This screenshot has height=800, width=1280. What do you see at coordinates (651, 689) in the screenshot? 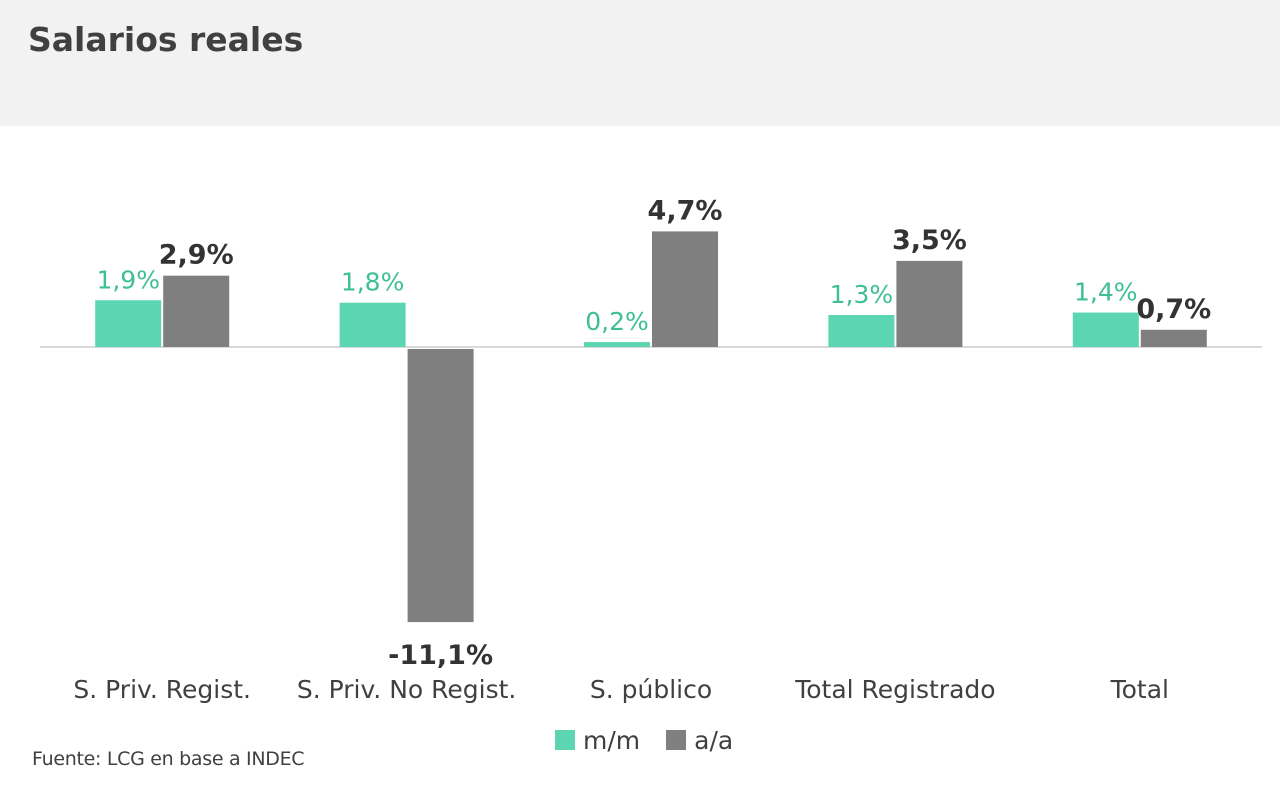
I see `category-label: S. público` at bounding box center [651, 689].